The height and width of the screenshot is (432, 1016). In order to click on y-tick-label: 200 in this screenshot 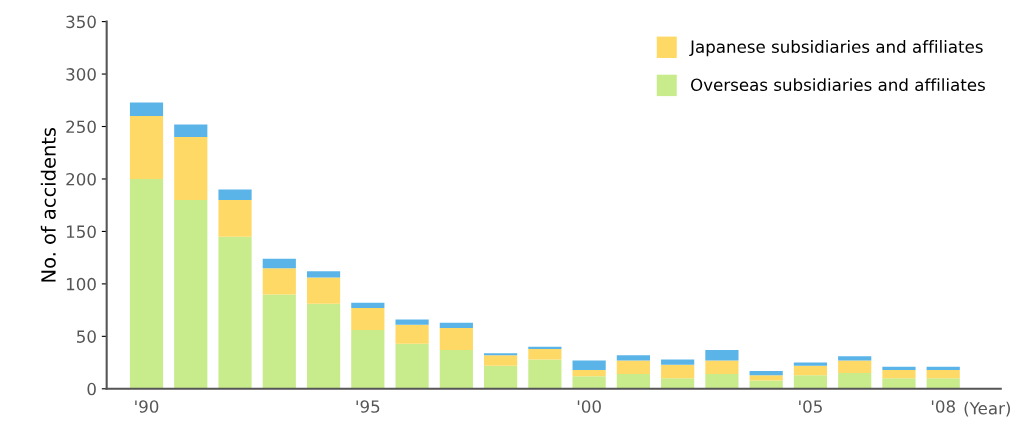, I will do `click(81, 179)`.